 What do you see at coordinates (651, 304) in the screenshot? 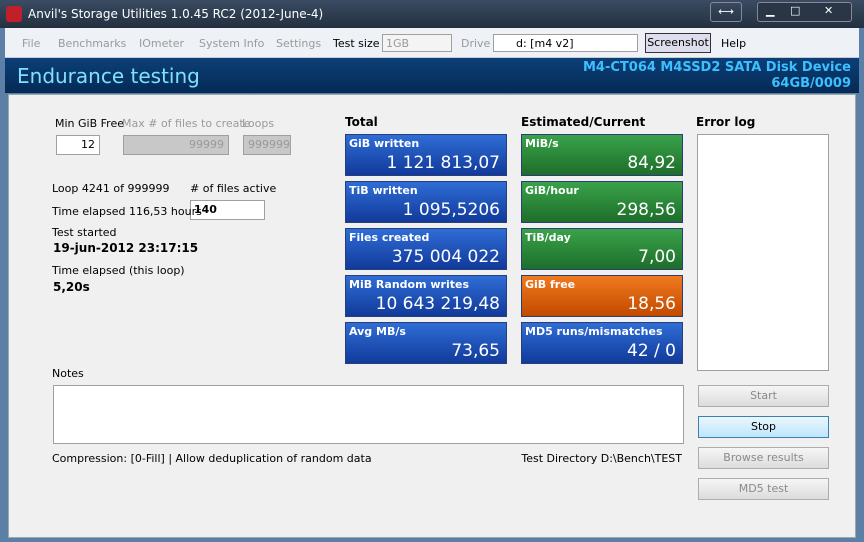
I see `tile-value: 18,56` at bounding box center [651, 304].